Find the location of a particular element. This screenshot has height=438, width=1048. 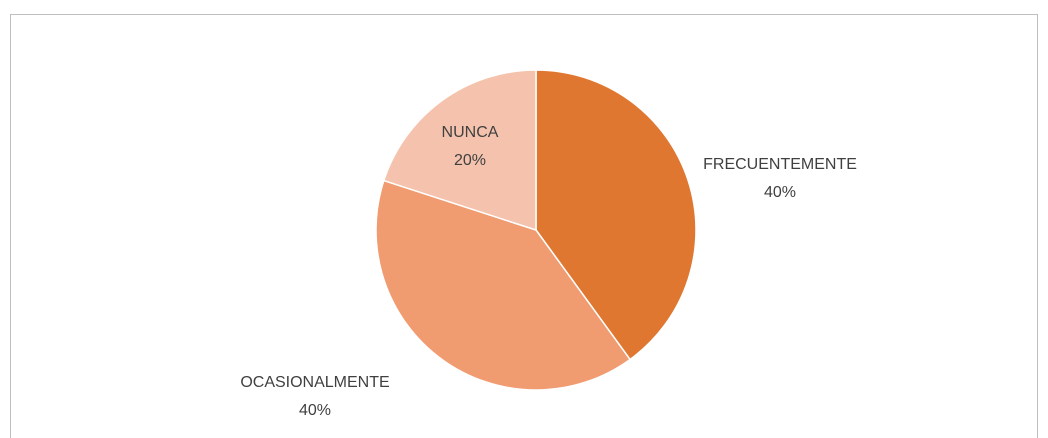

slice-label-value: 20% is located at coordinates (470, 160).